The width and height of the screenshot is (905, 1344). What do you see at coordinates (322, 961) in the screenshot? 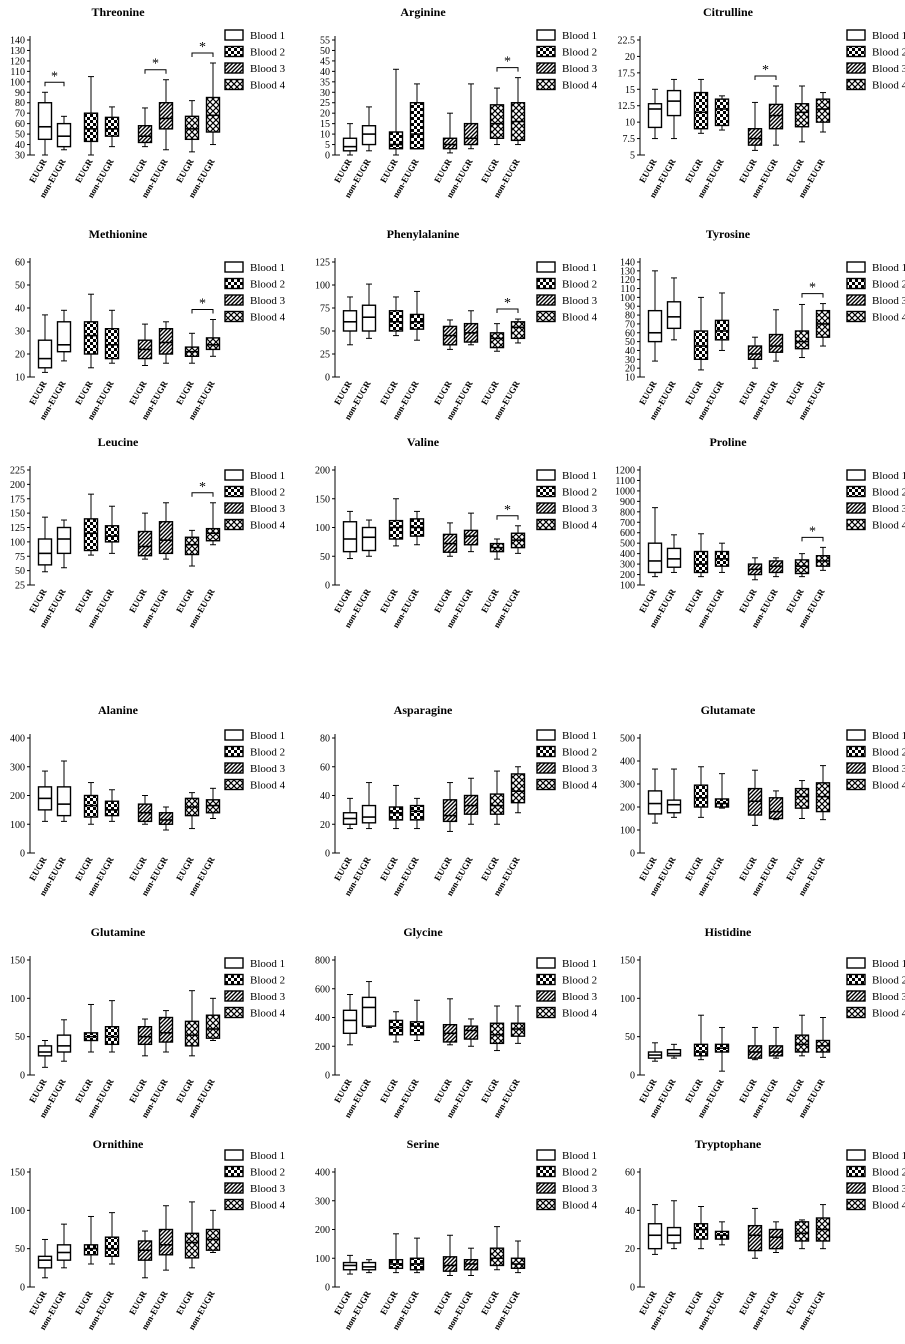
I see `y-tick-label: 800` at bounding box center [322, 961].